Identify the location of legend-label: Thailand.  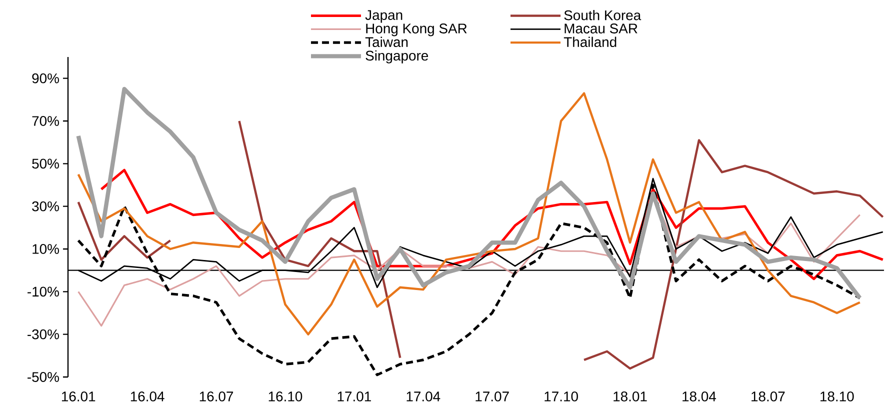
(590, 42).